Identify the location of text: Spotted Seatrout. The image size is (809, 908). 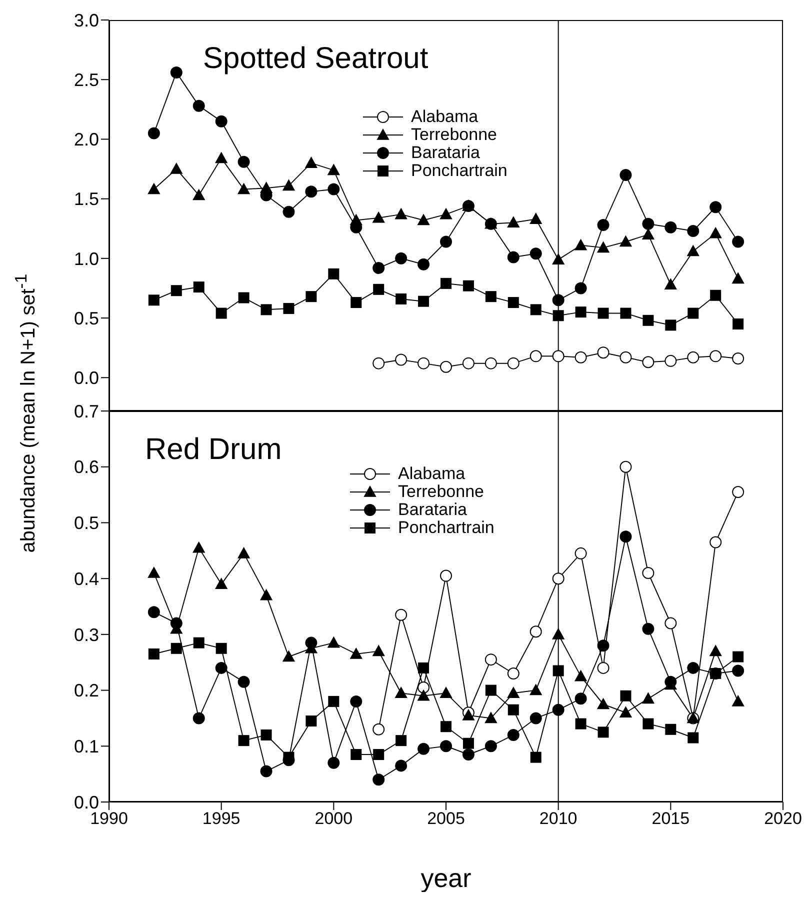
(315, 59).